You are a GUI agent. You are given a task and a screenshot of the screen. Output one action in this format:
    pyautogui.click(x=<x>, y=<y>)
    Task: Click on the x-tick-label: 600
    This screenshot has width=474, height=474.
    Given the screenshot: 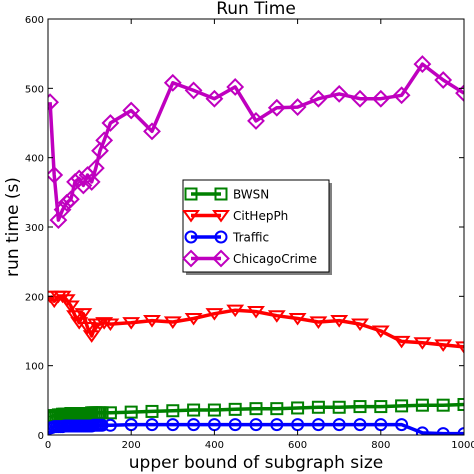 What is the action you would take?
    pyautogui.click(x=297, y=445)
    